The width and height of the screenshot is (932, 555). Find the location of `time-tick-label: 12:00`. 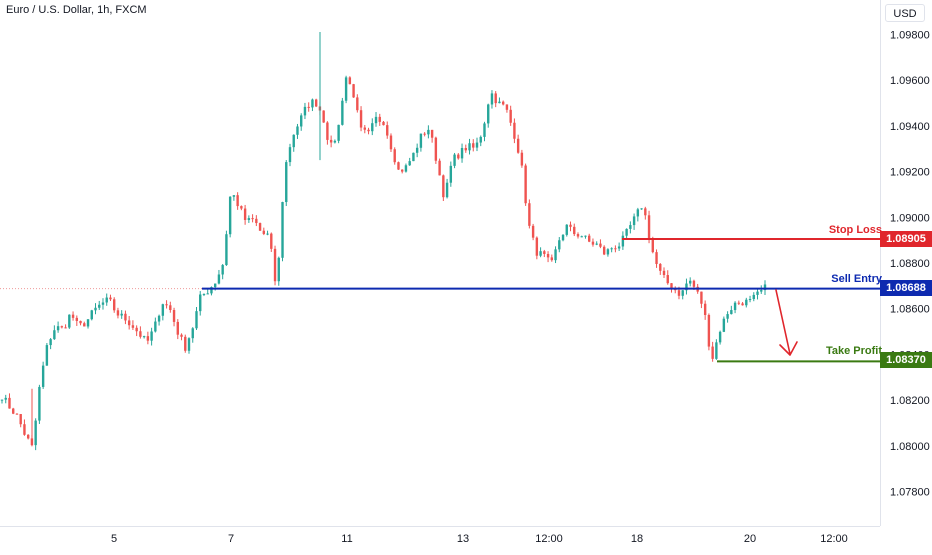

time-tick-label: 12:00 is located at coordinates (834, 539).